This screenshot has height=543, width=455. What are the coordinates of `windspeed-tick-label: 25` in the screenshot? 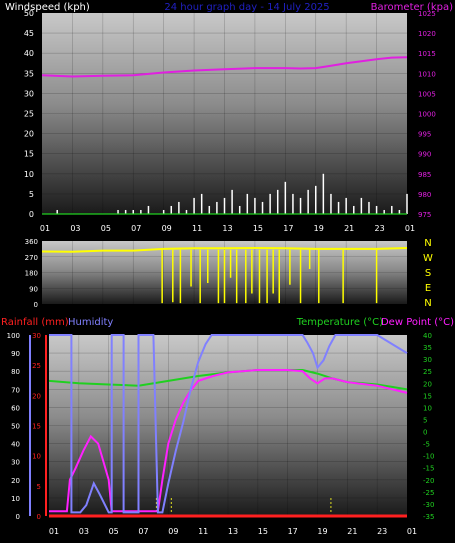 It's located at (29, 114).